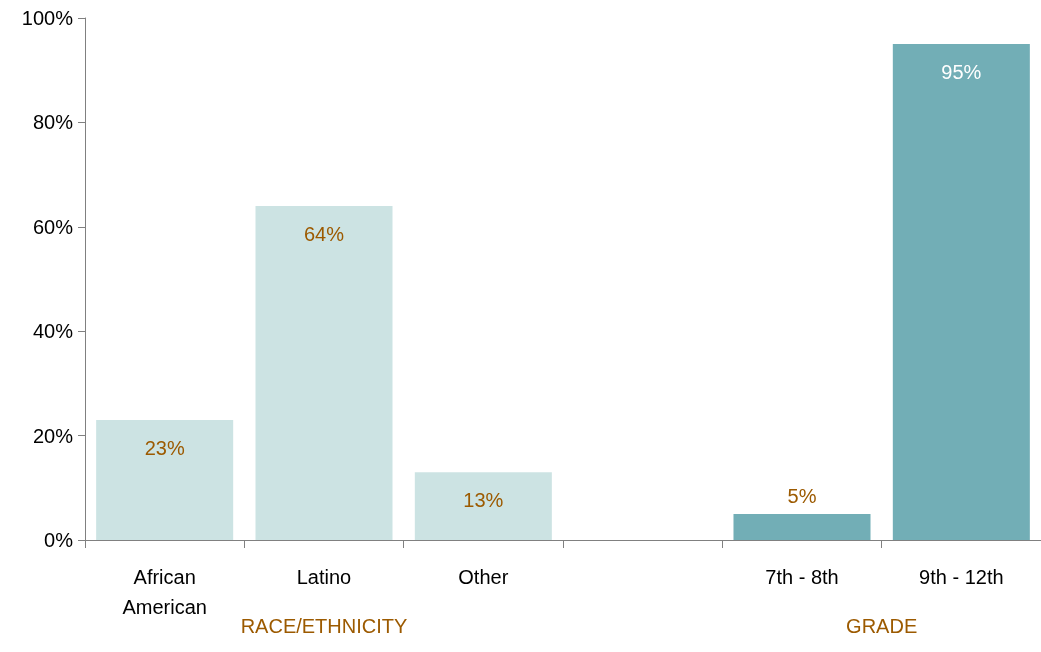 Image resolution: width=1041 pixels, height=652 pixels. I want to click on text: GRADE, so click(882, 626).